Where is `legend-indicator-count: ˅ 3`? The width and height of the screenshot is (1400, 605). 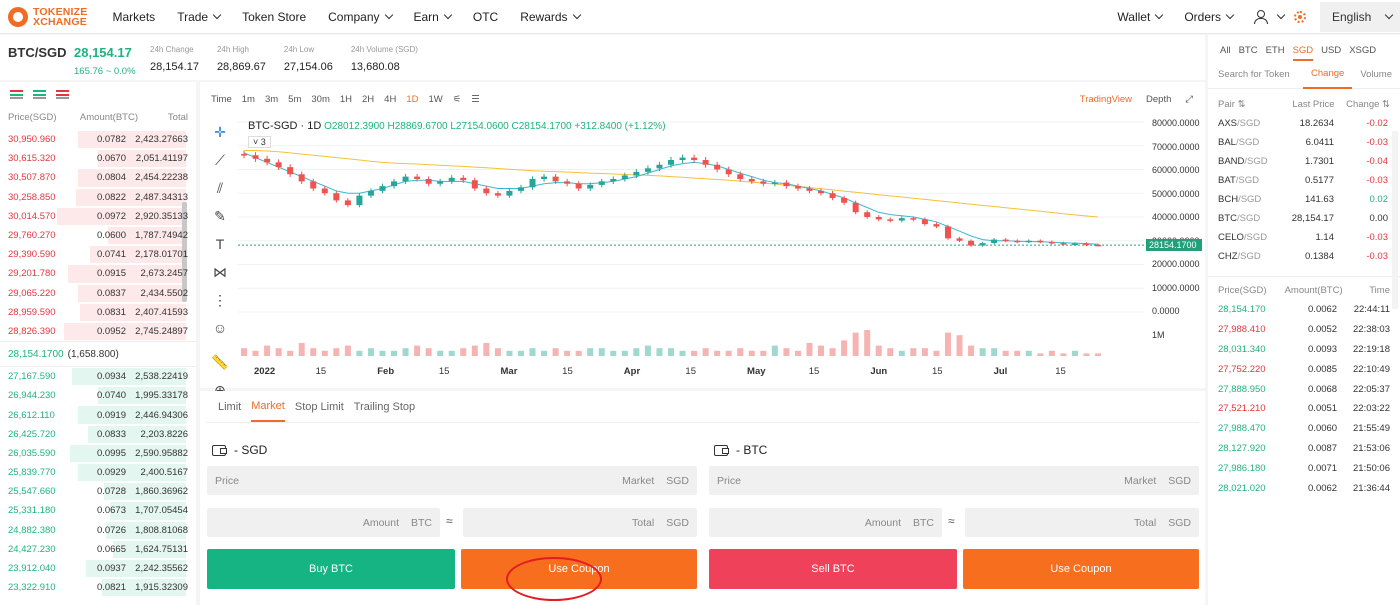 legend-indicator-count: ˅ 3 is located at coordinates (259, 142).